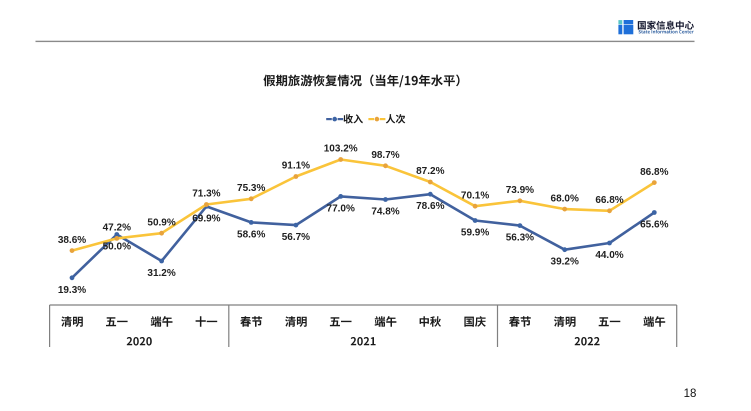  Describe the element at coordinates (654, 225) in the screenshot. I see `svg-text: 65.6%` at that location.